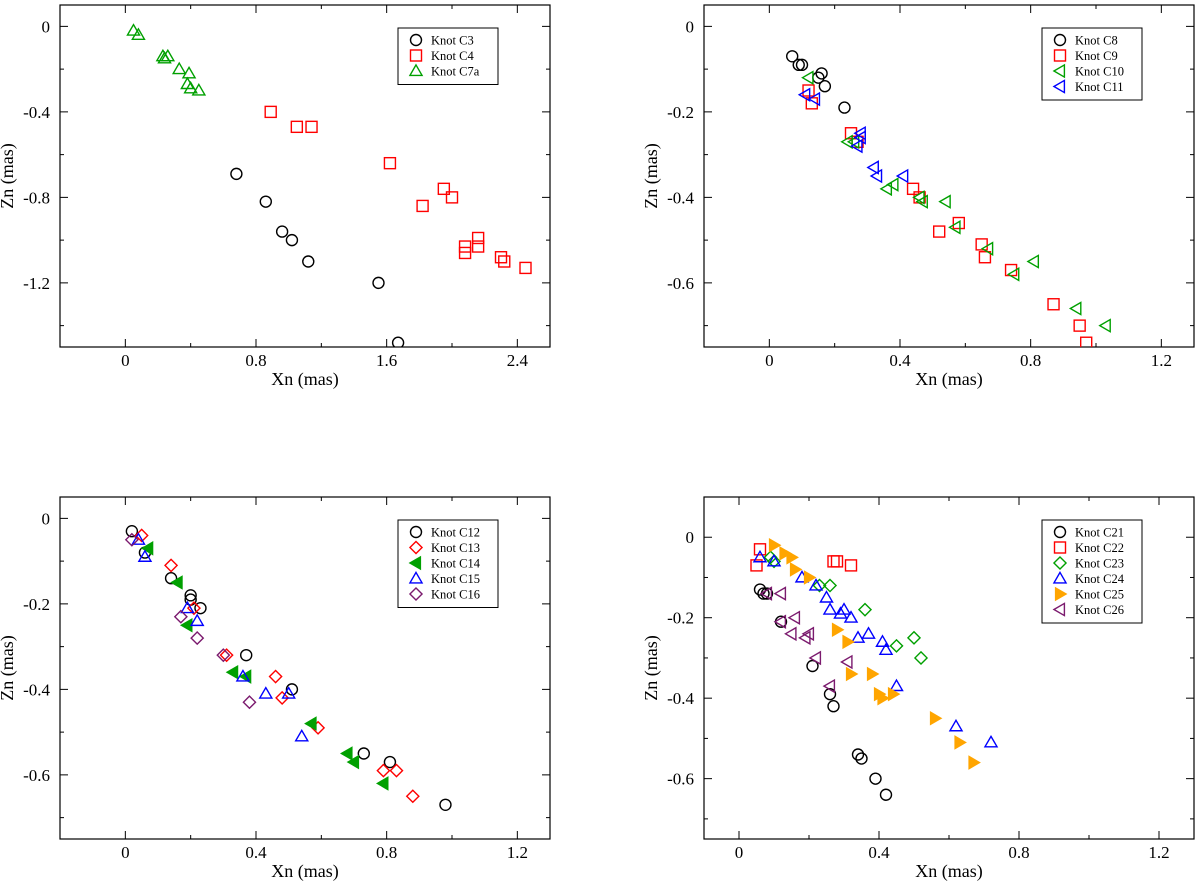 The width and height of the screenshot is (1200, 884). I want to click on x-tick-label: 1.2, so click(1161, 360).